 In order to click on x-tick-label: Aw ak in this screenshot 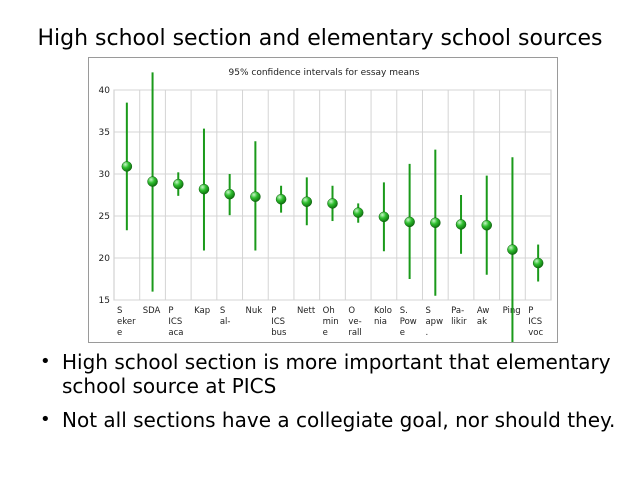, I will do `click(483, 316)`.